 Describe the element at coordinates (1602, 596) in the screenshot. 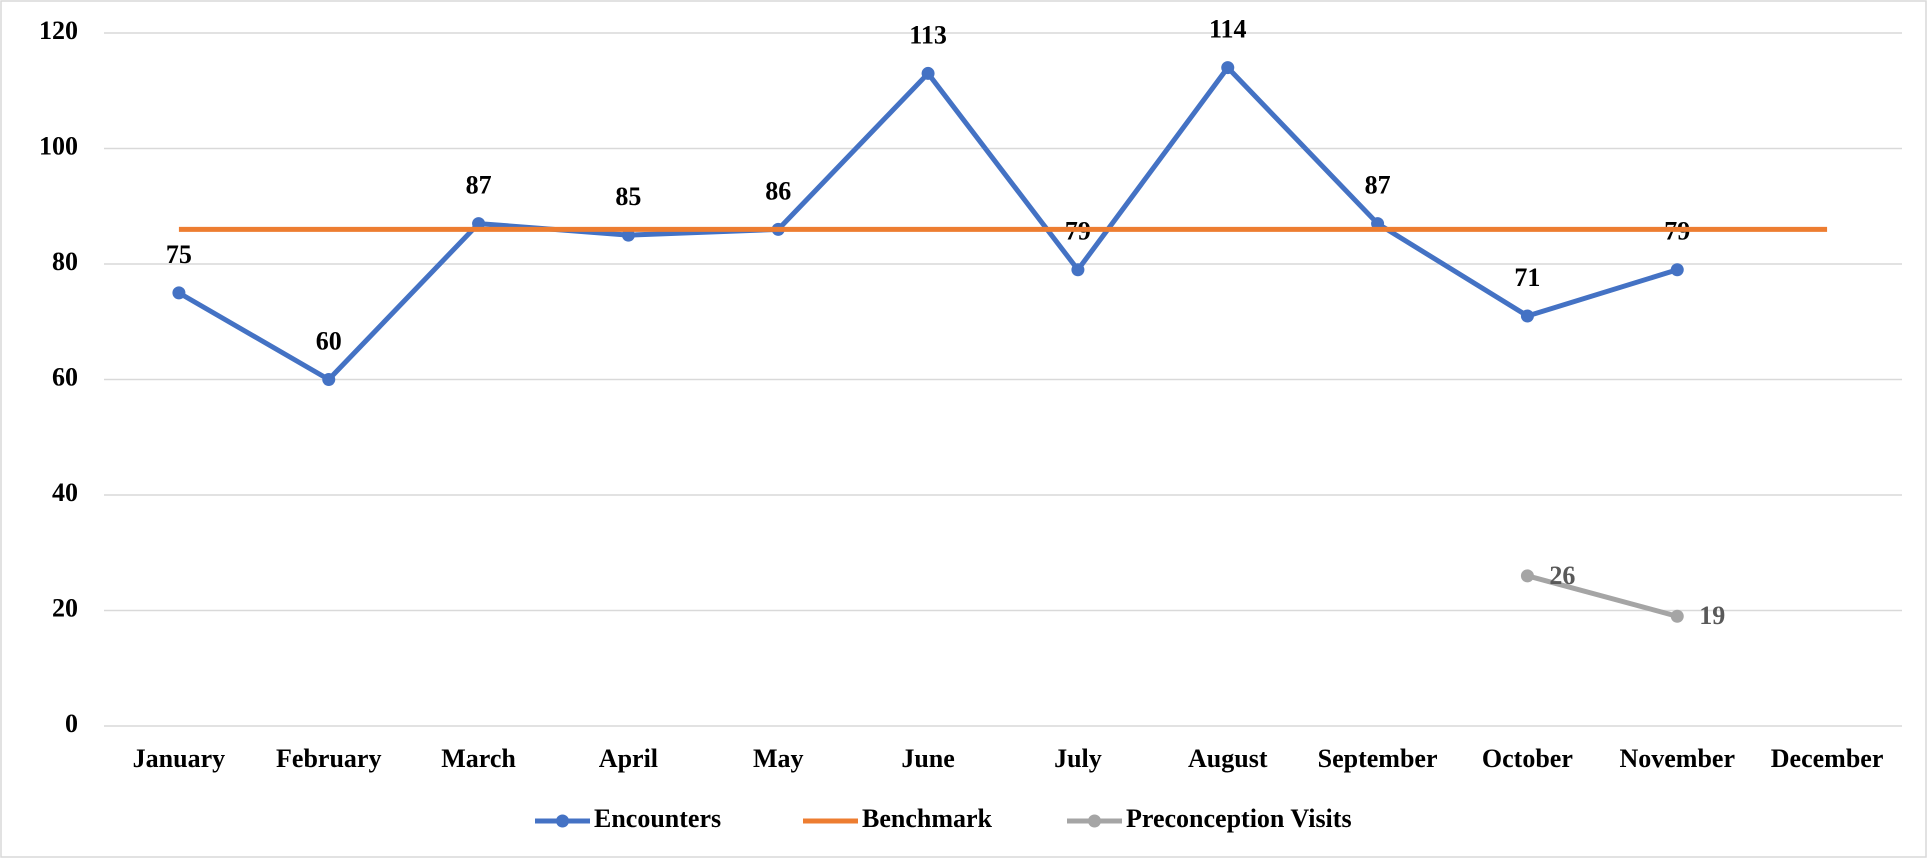

I see `series-line` at that location.